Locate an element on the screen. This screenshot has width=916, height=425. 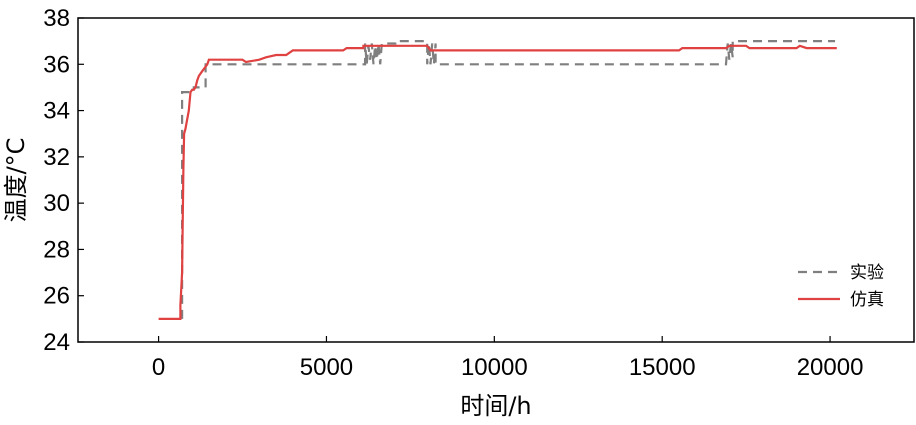
legend-label-2: 仿真 is located at coordinates (867, 300).